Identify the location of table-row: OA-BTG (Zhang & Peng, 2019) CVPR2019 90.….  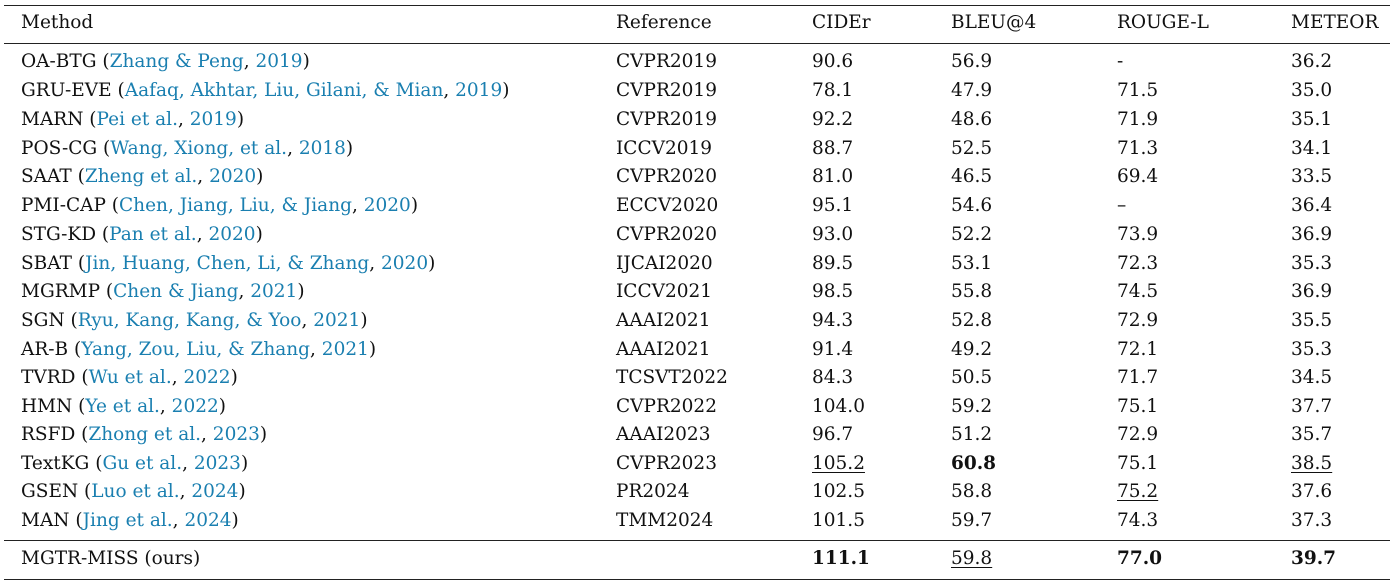
(697, 62).